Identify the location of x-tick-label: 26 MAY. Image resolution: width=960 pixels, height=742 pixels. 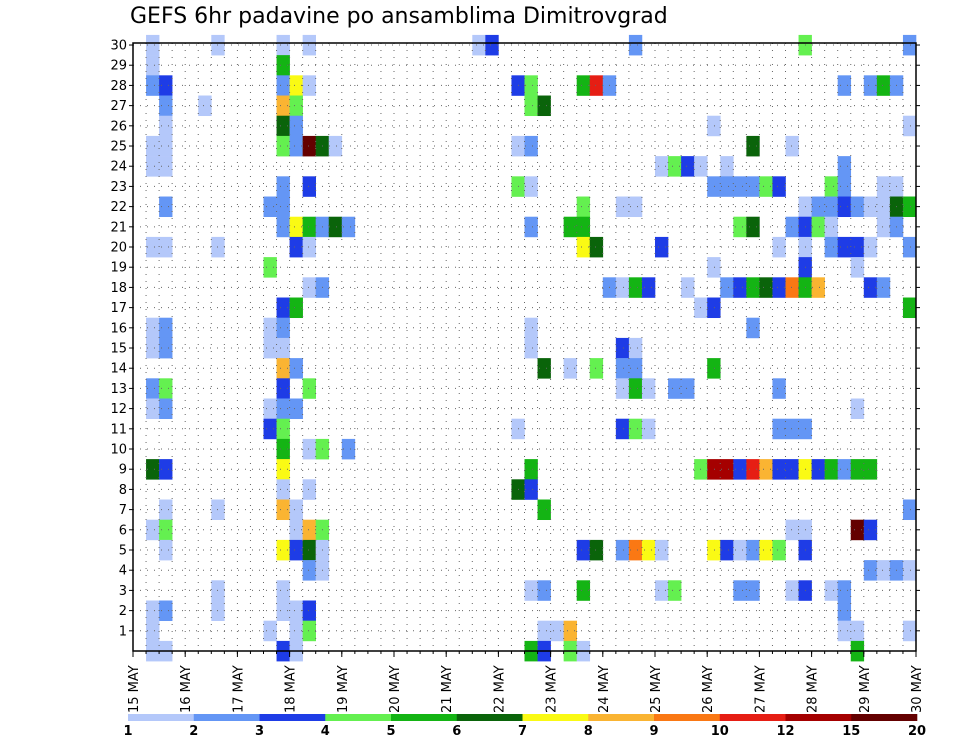
(708, 689).